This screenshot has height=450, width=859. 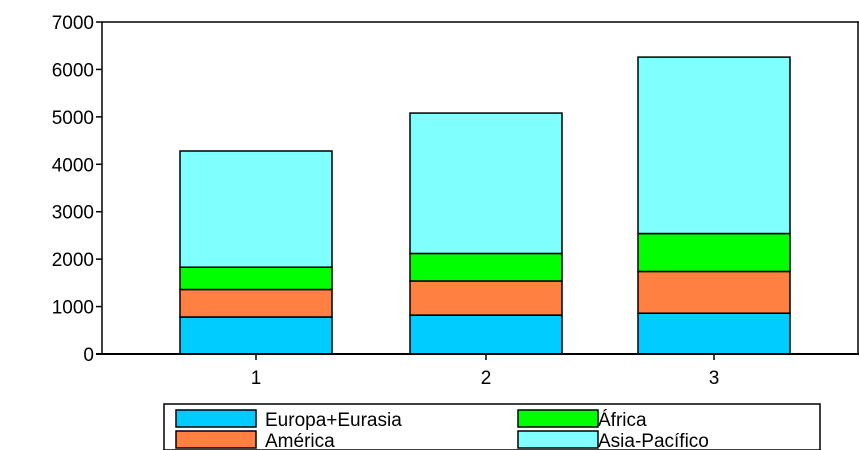 I want to click on legend-box, so click(x=492, y=426).